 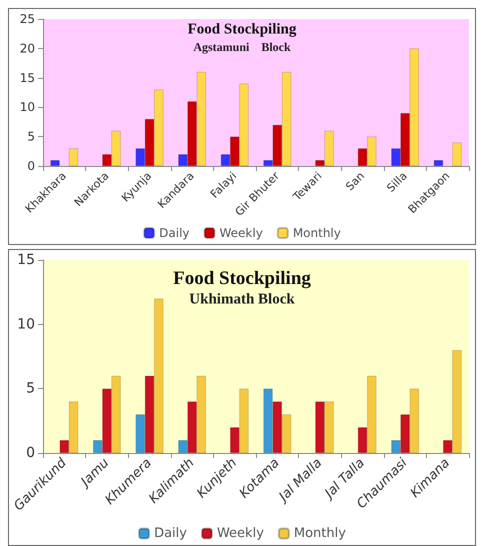 I want to click on text: Ukhimath Block, so click(x=242, y=300).